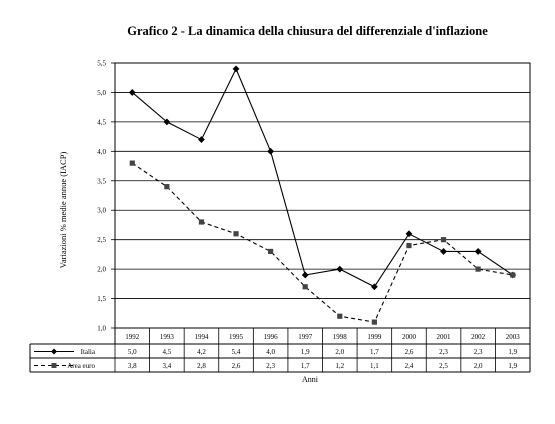 Image resolution: width=555 pixels, height=424 pixels. I want to click on y-tick-label: 5,0, so click(101, 93).